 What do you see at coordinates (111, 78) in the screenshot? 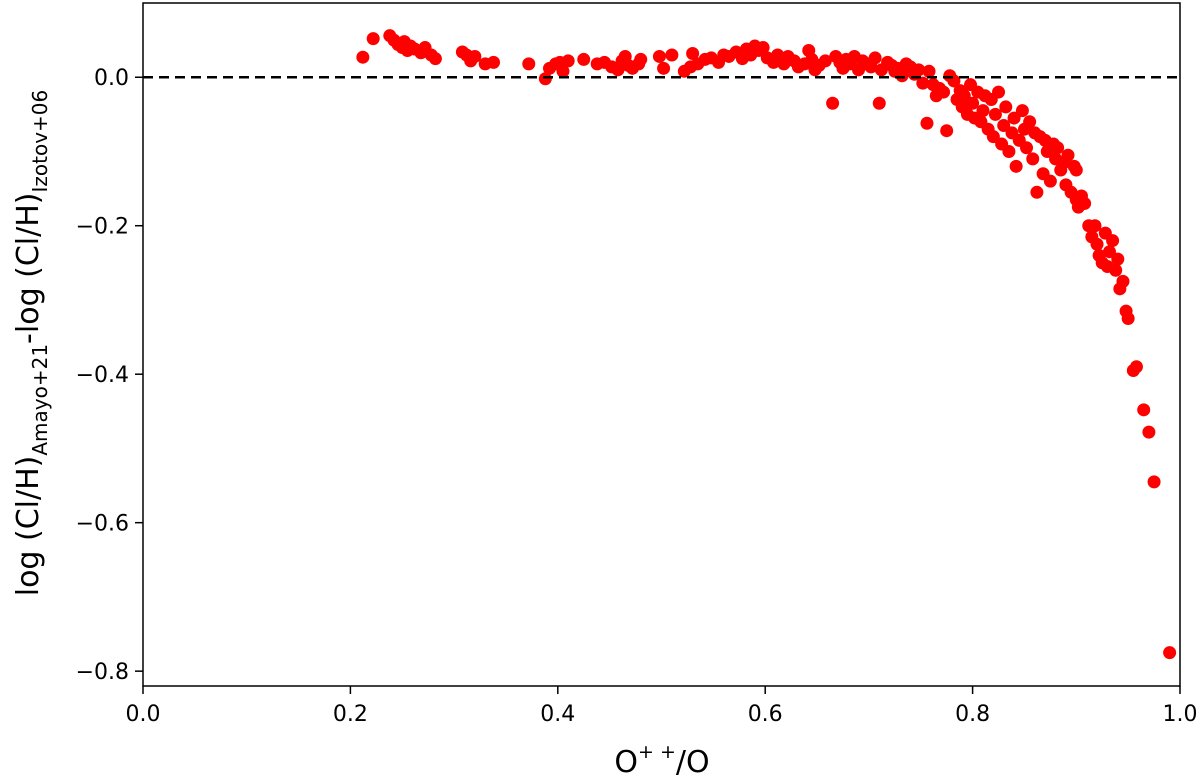
I see `y-tick-label: 0.0` at bounding box center [111, 78].